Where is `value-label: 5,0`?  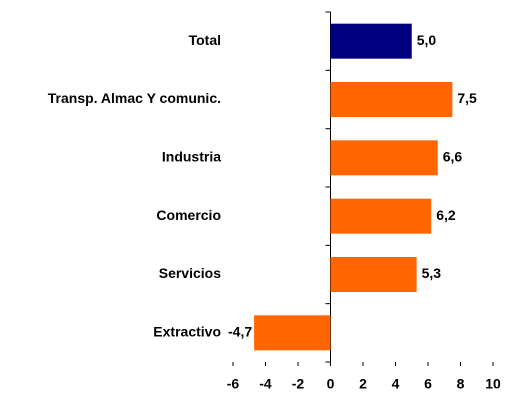
value-label: 5,0 is located at coordinates (427, 40).